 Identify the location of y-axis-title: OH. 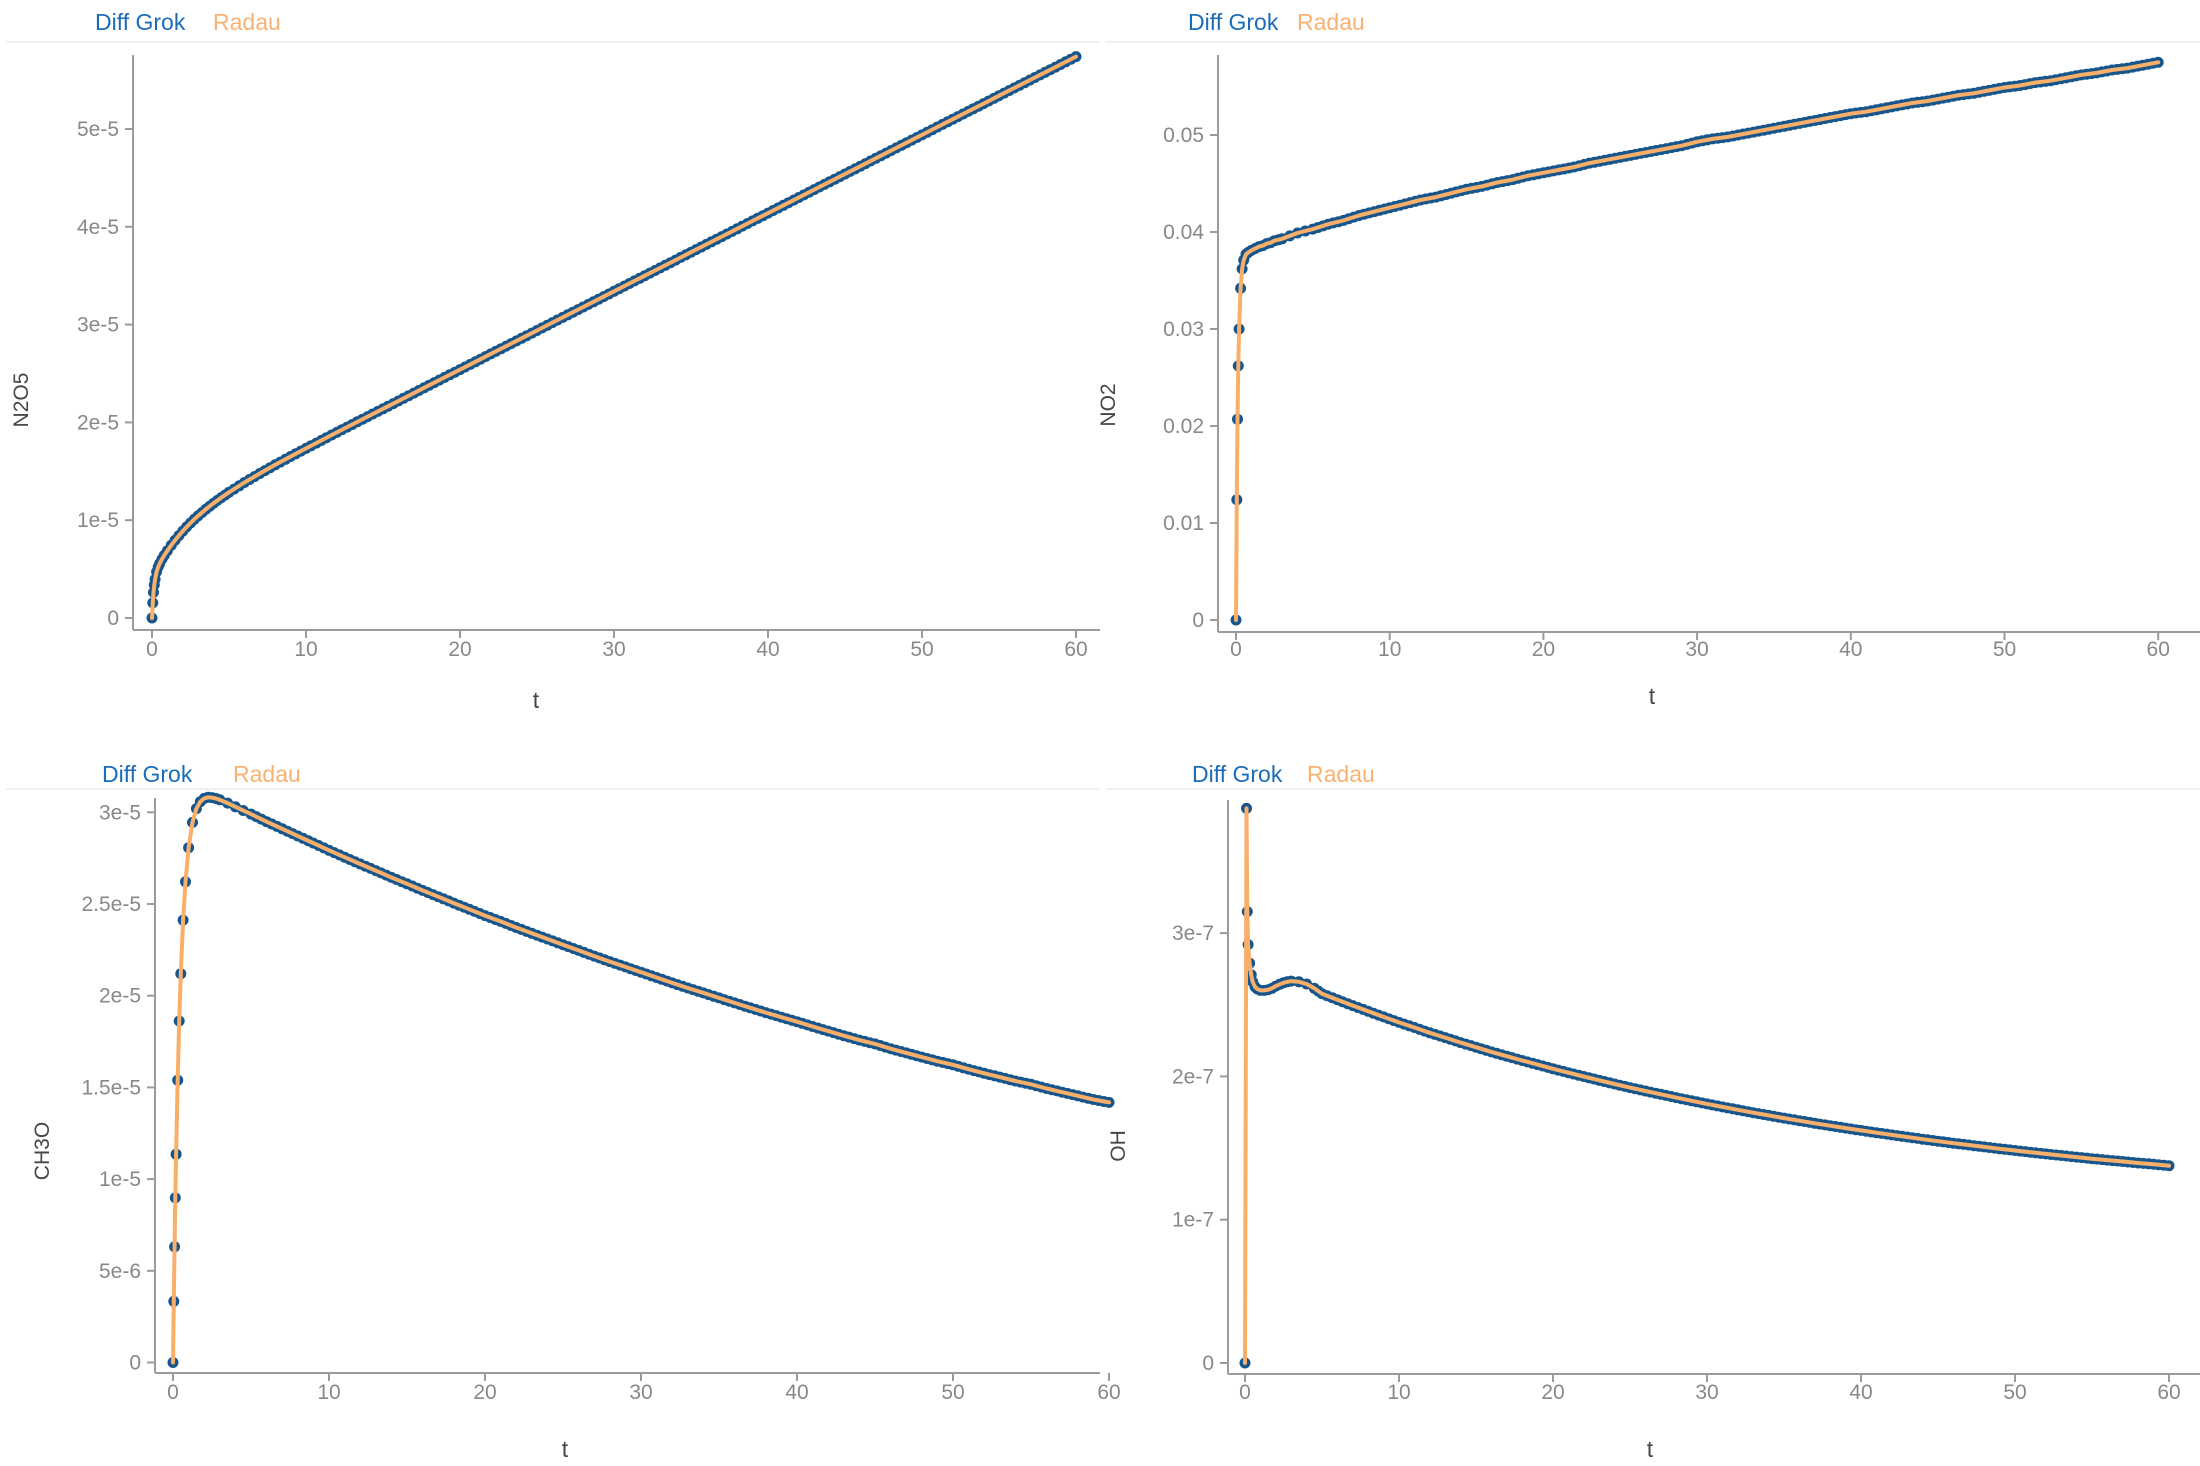
(1118, 1146).